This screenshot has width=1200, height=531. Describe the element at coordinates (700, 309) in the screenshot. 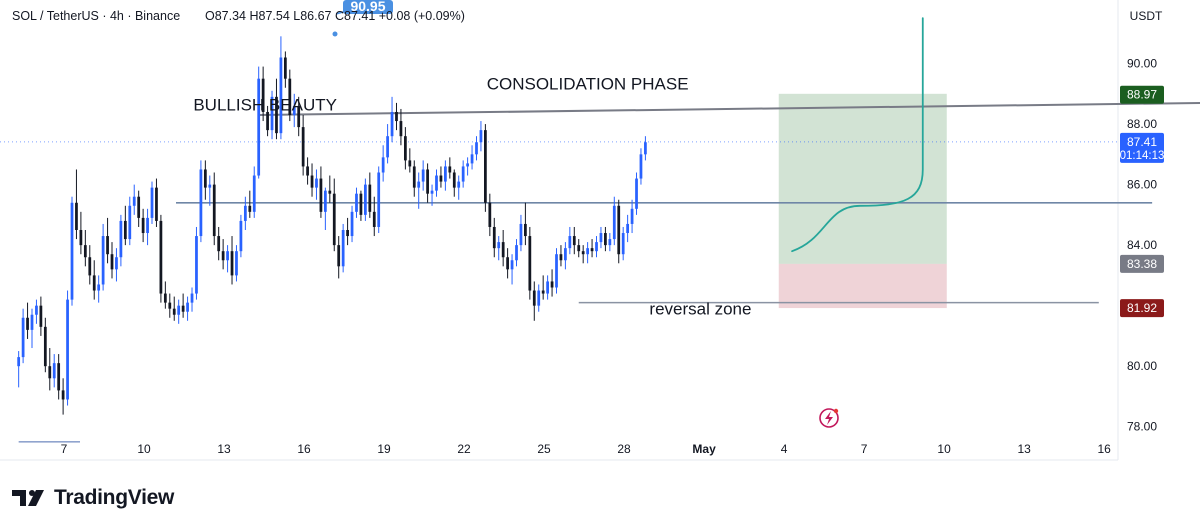

I see `annotation-3: reversal zone` at that location.